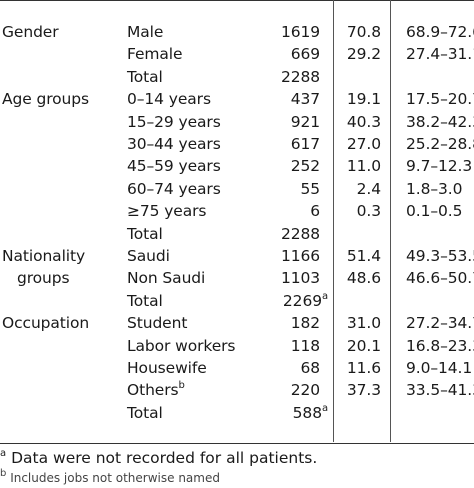 The width and height of the screenshot is (474, 488). I want to click on group-label: Age groups, so click(45, 99).